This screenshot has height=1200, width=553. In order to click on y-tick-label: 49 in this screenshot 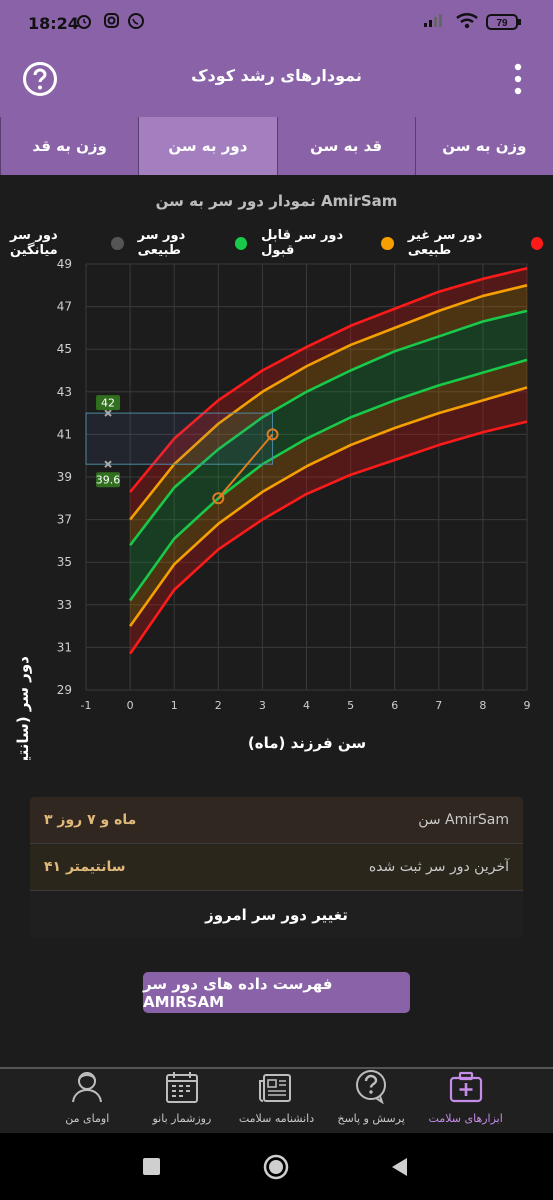, I will do `click(64, 264)`.